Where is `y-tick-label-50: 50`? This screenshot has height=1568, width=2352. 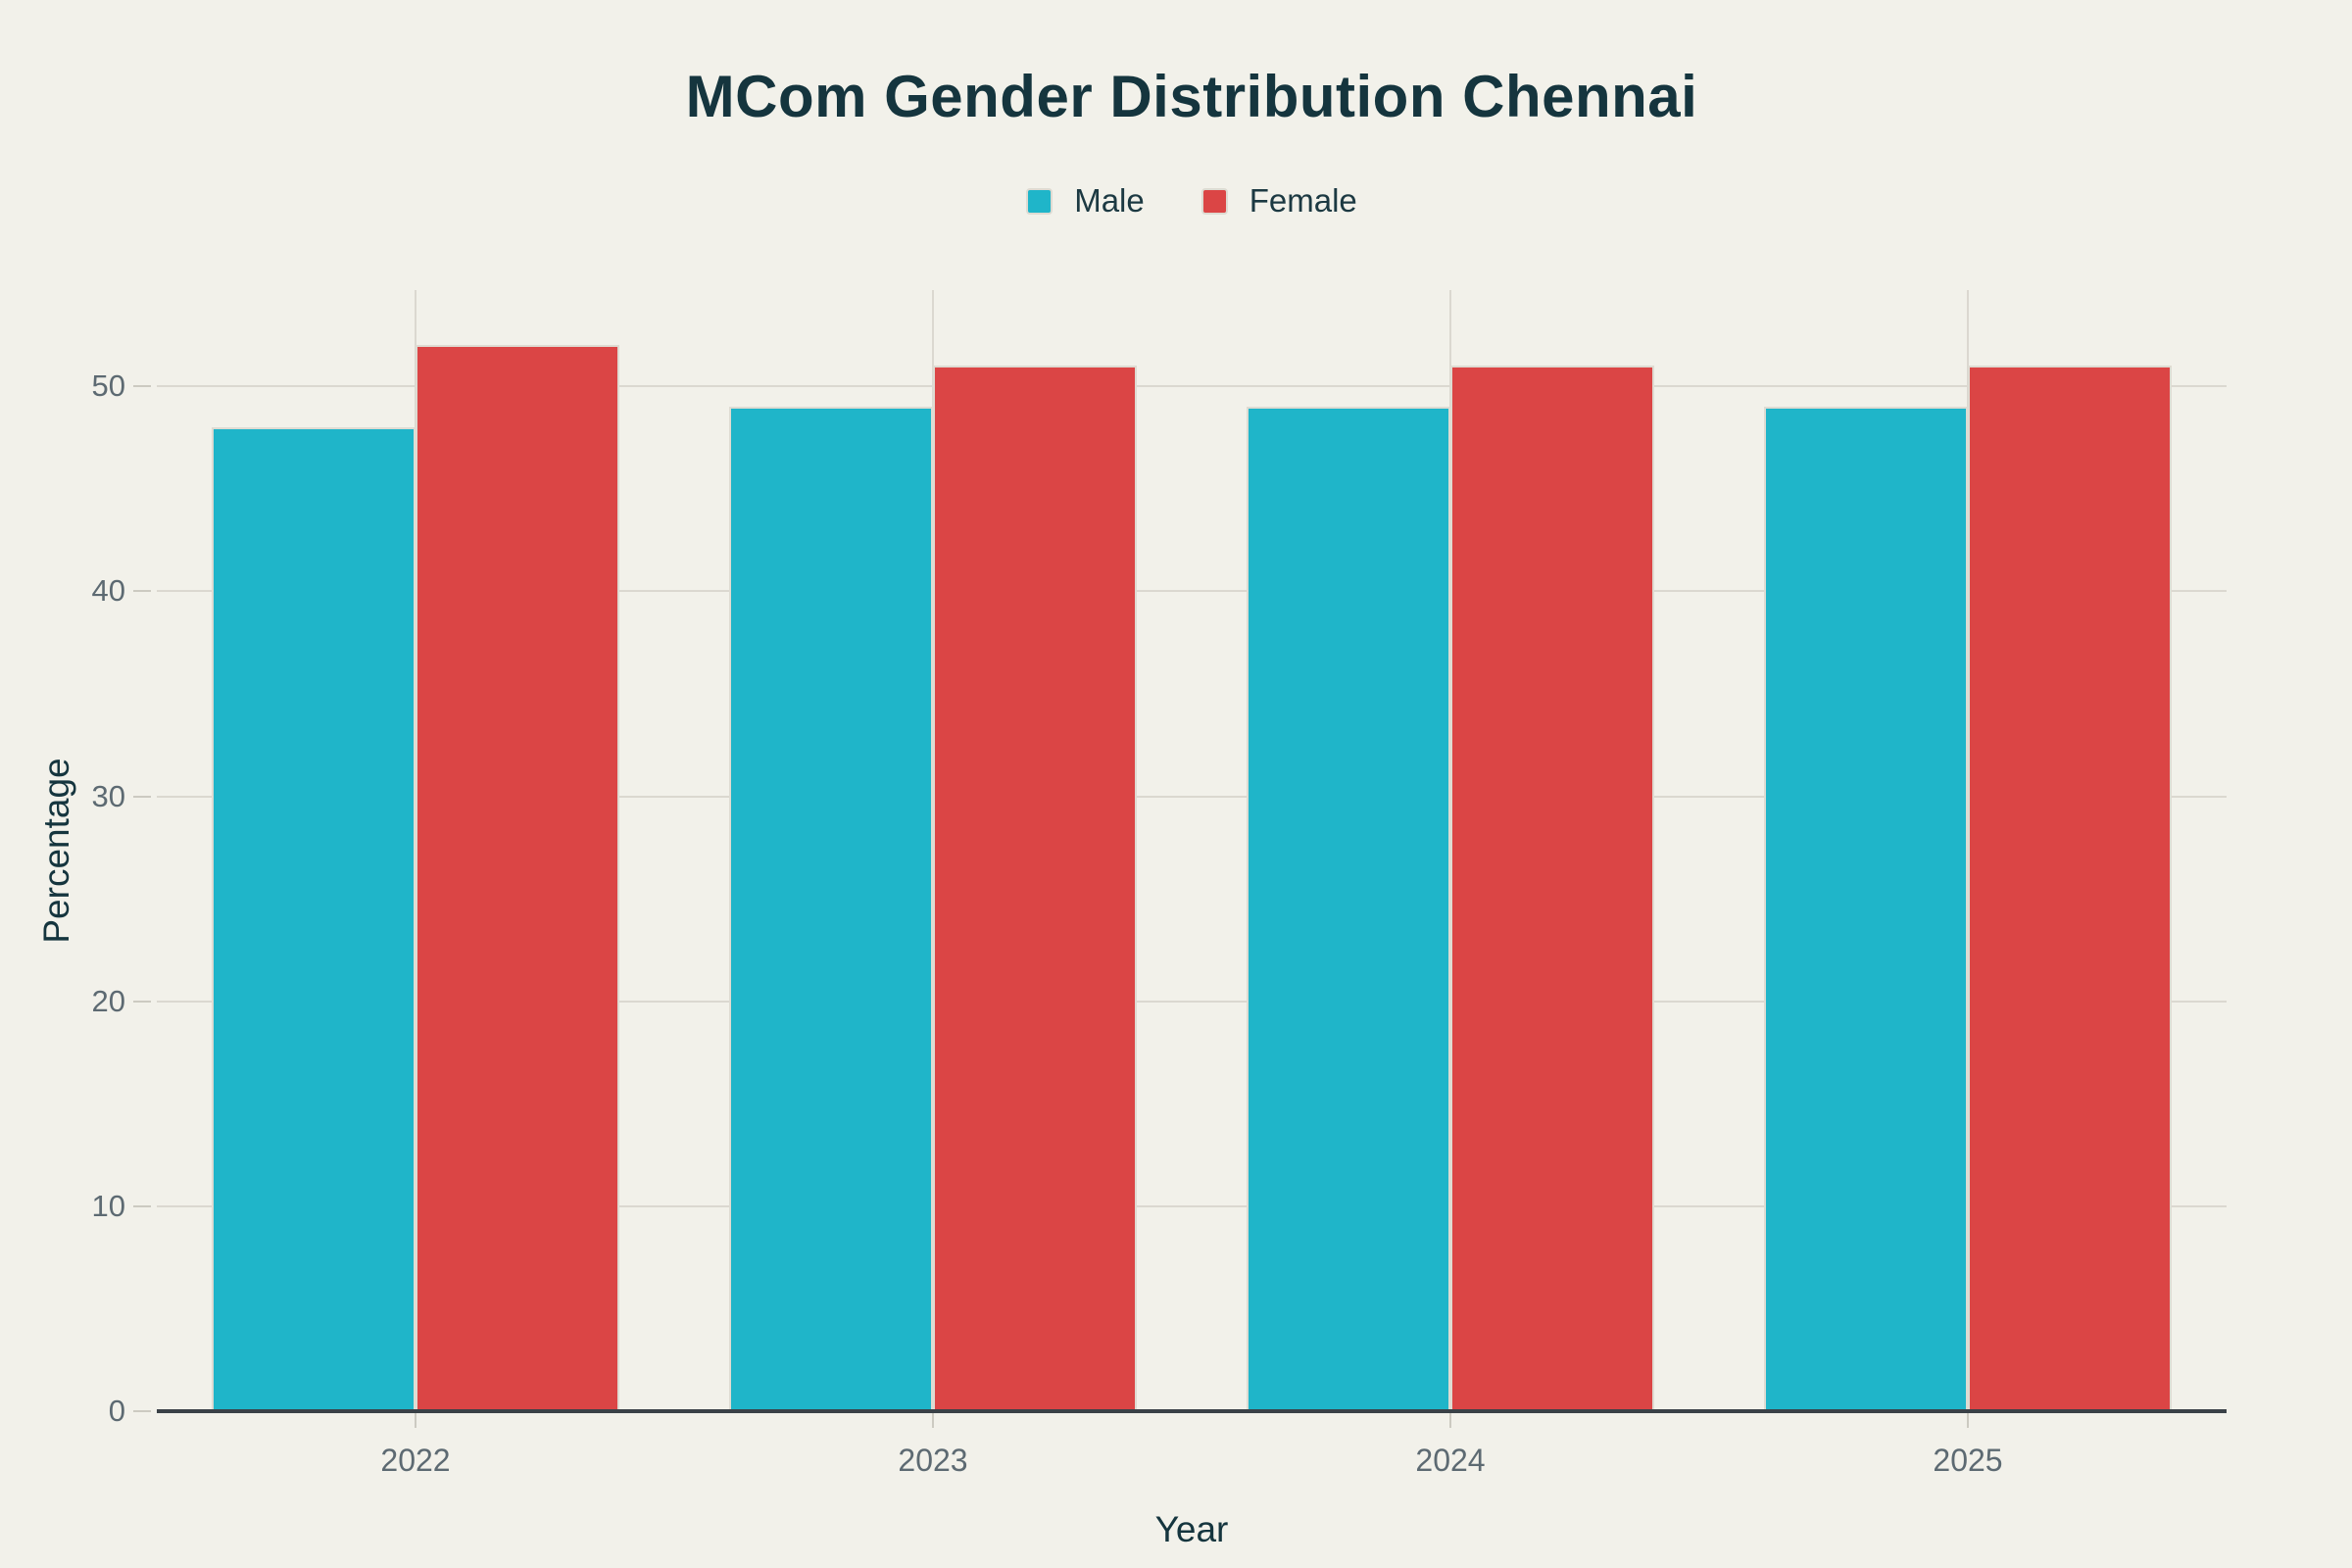
y-tick-label-50: 50 is located at coordinates (108, 386).